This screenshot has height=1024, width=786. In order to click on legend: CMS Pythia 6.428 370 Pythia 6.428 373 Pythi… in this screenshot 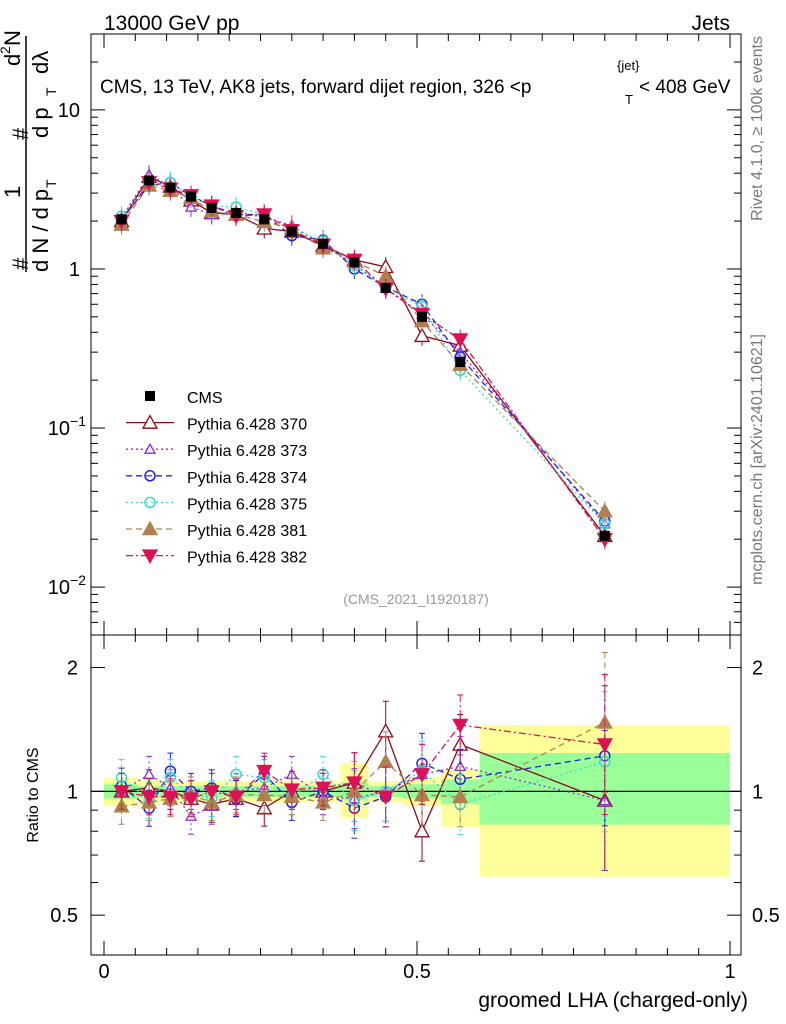, I will do `click(216, 478)`.